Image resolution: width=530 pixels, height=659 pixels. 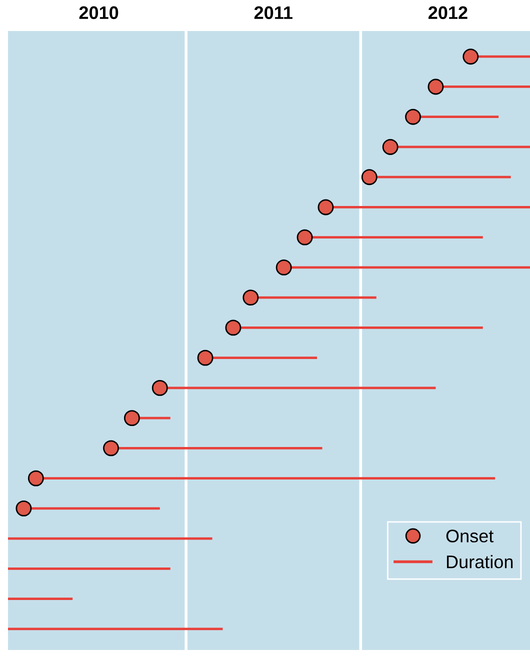 What do you see at coordinates (479, 561) in the screenshot?
I see `legend-label: Duration` at bounding box center [479, 561].